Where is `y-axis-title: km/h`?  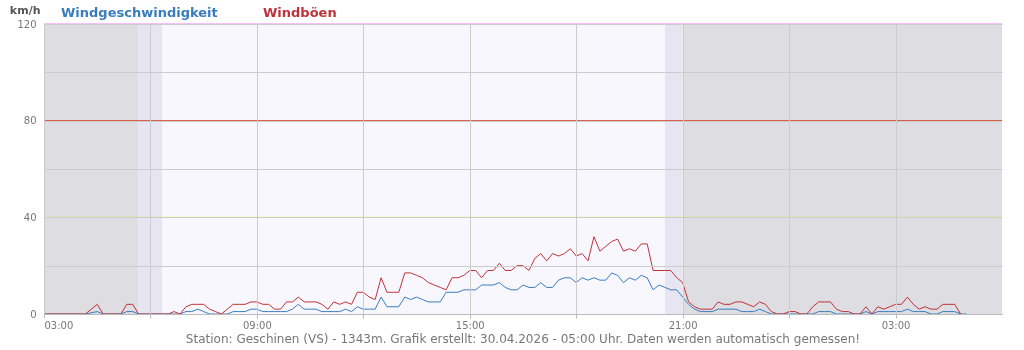
y-axis-title: km/h is located at coordinates (25, 10).